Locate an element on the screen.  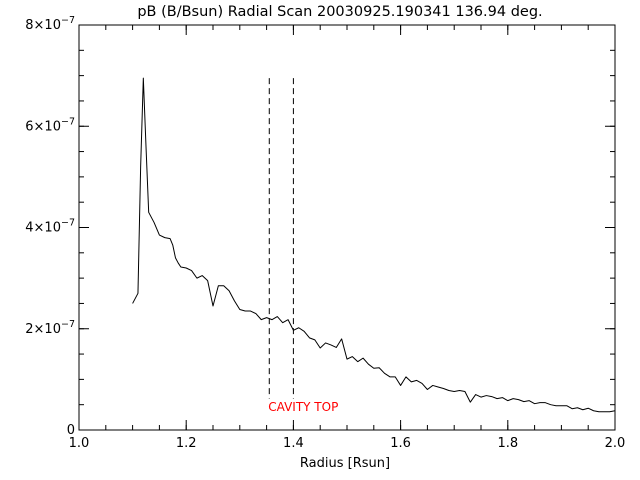
cavity-top-annotation: CAVITY TOP is located at coordinates (303, 407).